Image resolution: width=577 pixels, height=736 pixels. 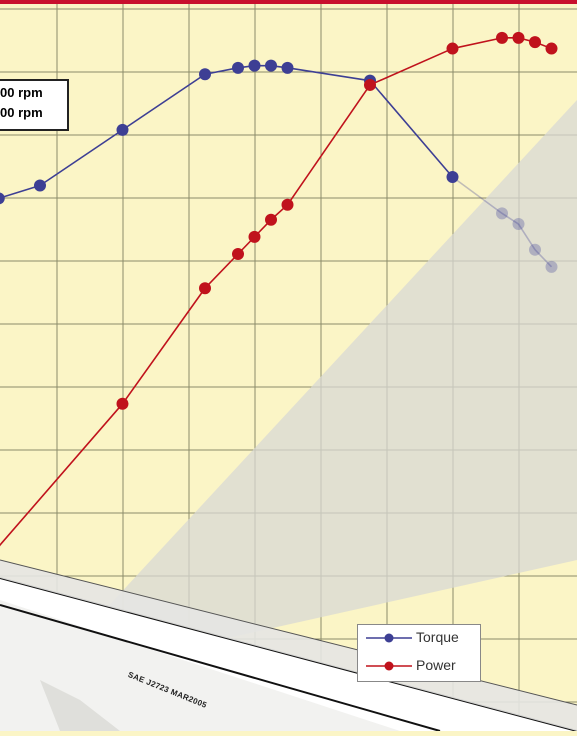 I want to click on legend-torque-swatch, so click(x=389, y=638).